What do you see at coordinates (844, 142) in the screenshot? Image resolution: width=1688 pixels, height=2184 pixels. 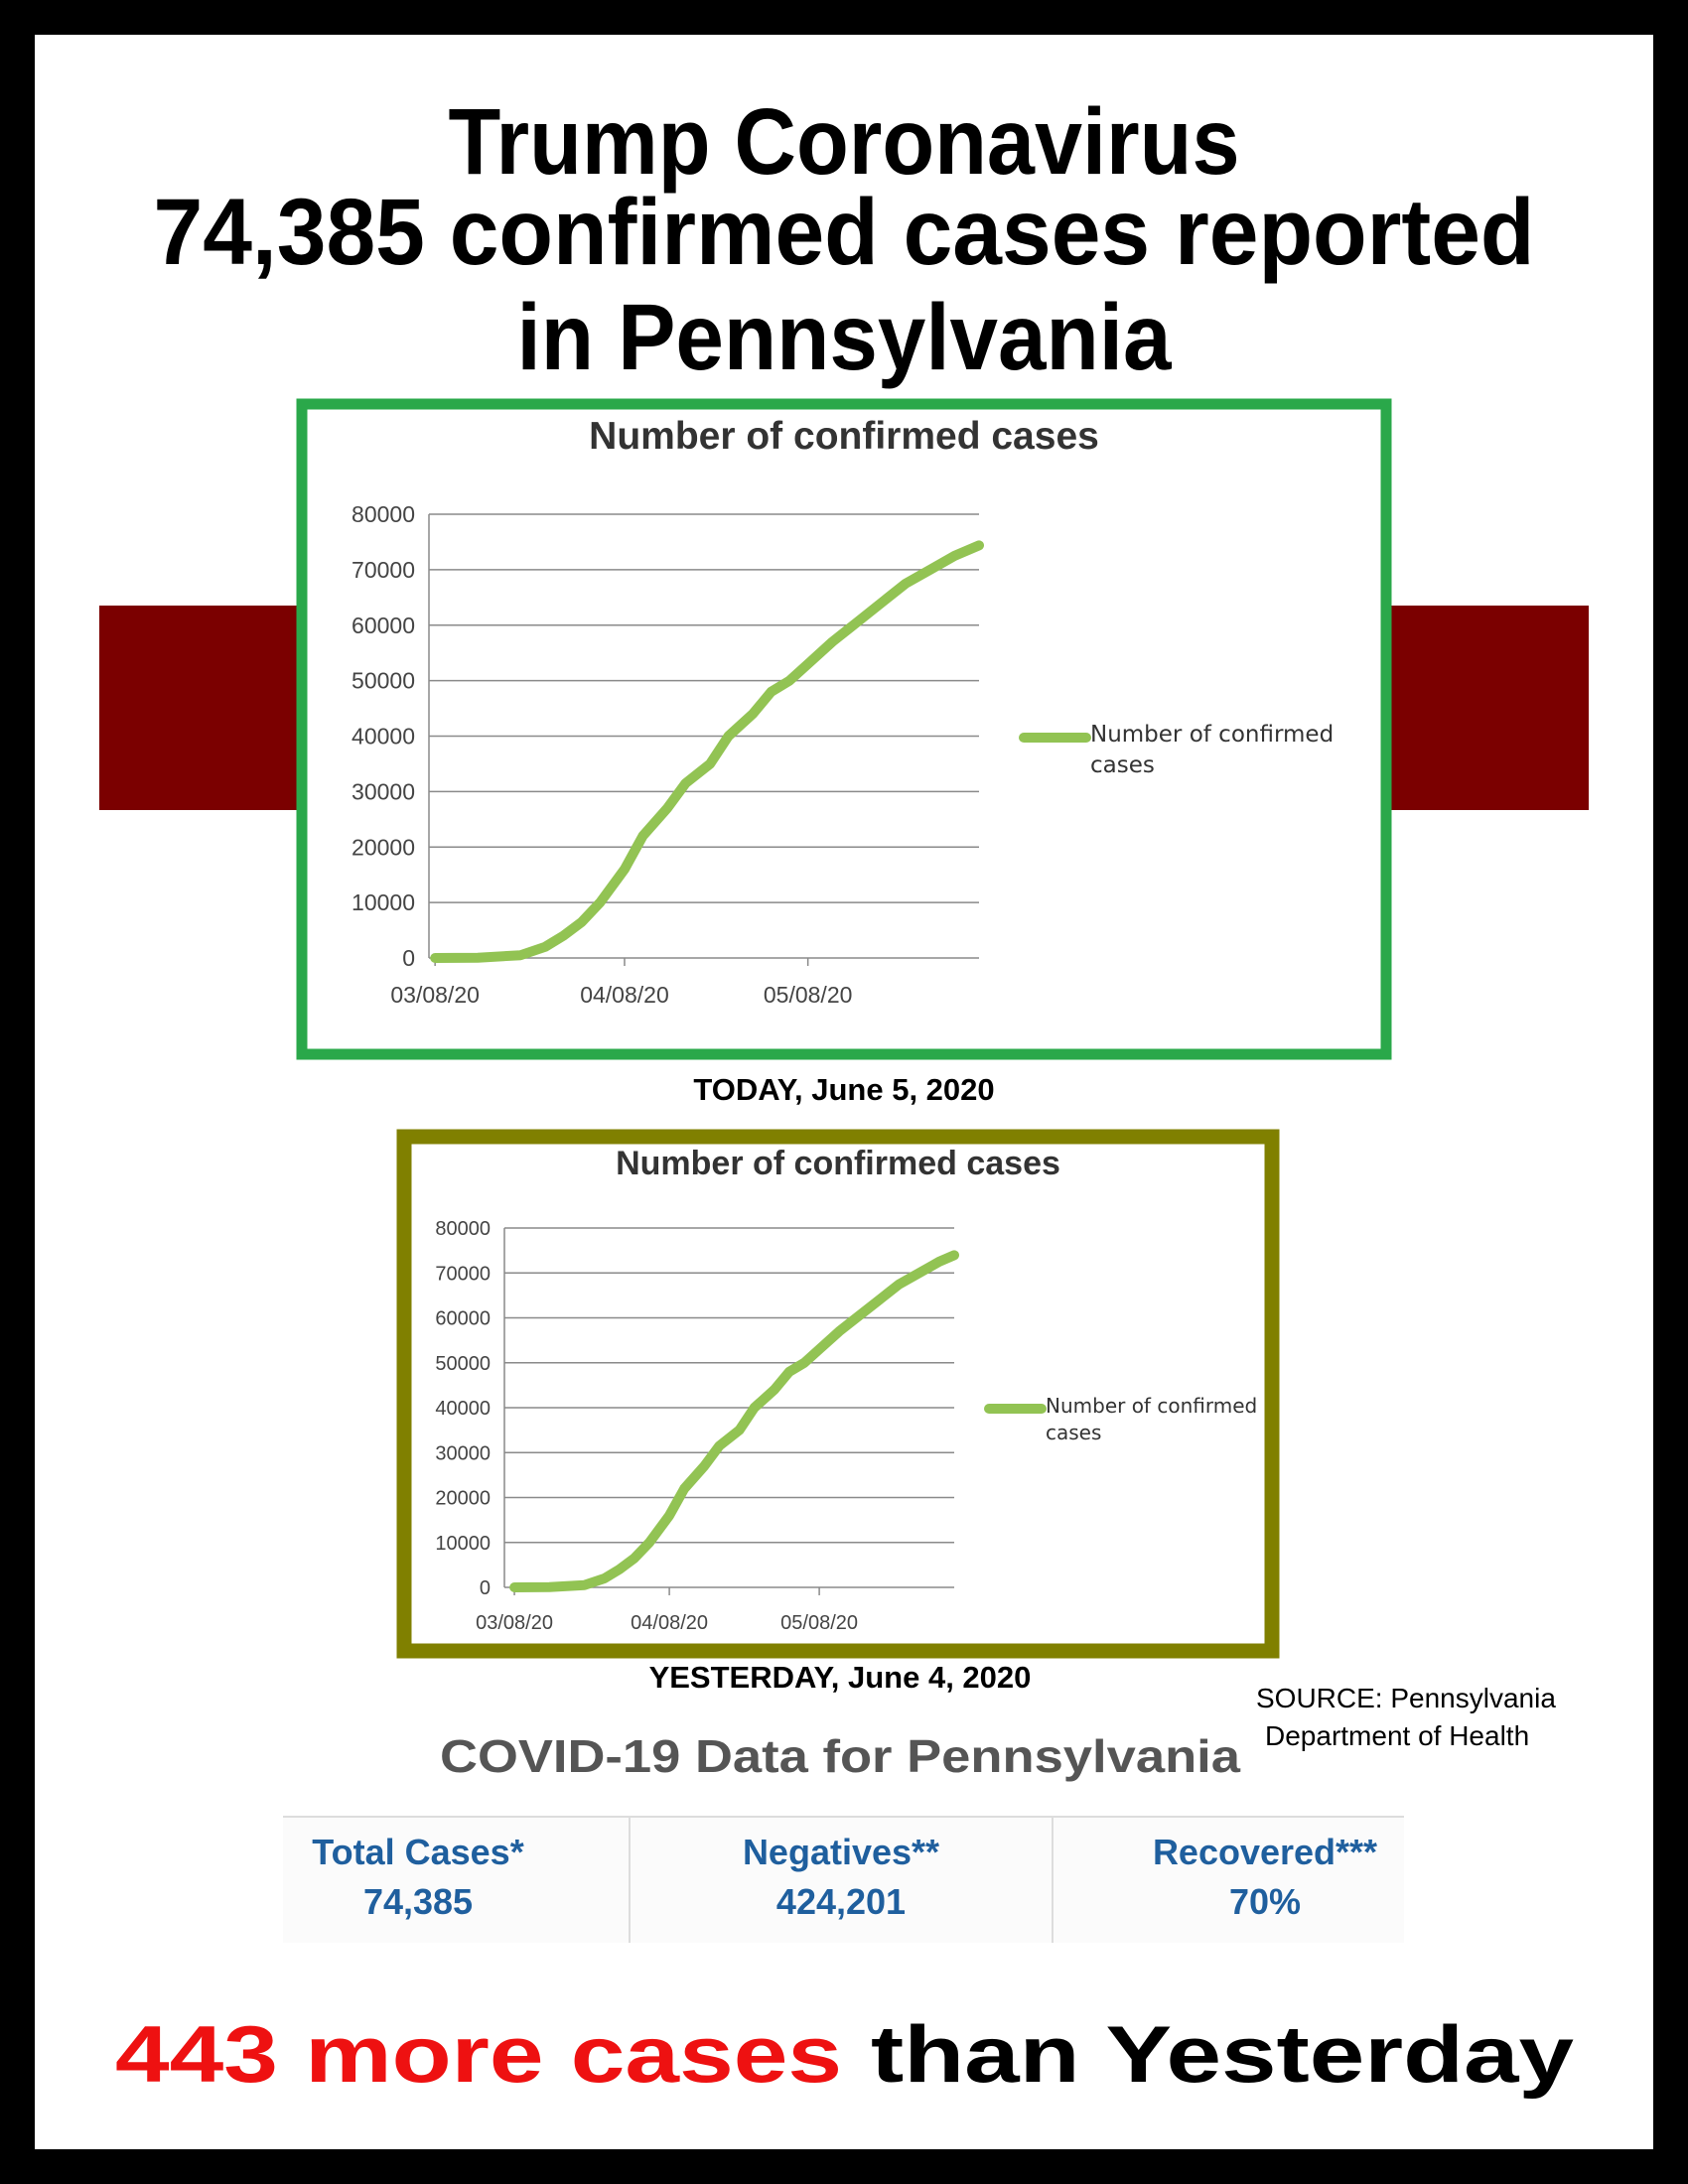 I see `title-line: Trump Coronavirus` at bounding box center [844, 142].